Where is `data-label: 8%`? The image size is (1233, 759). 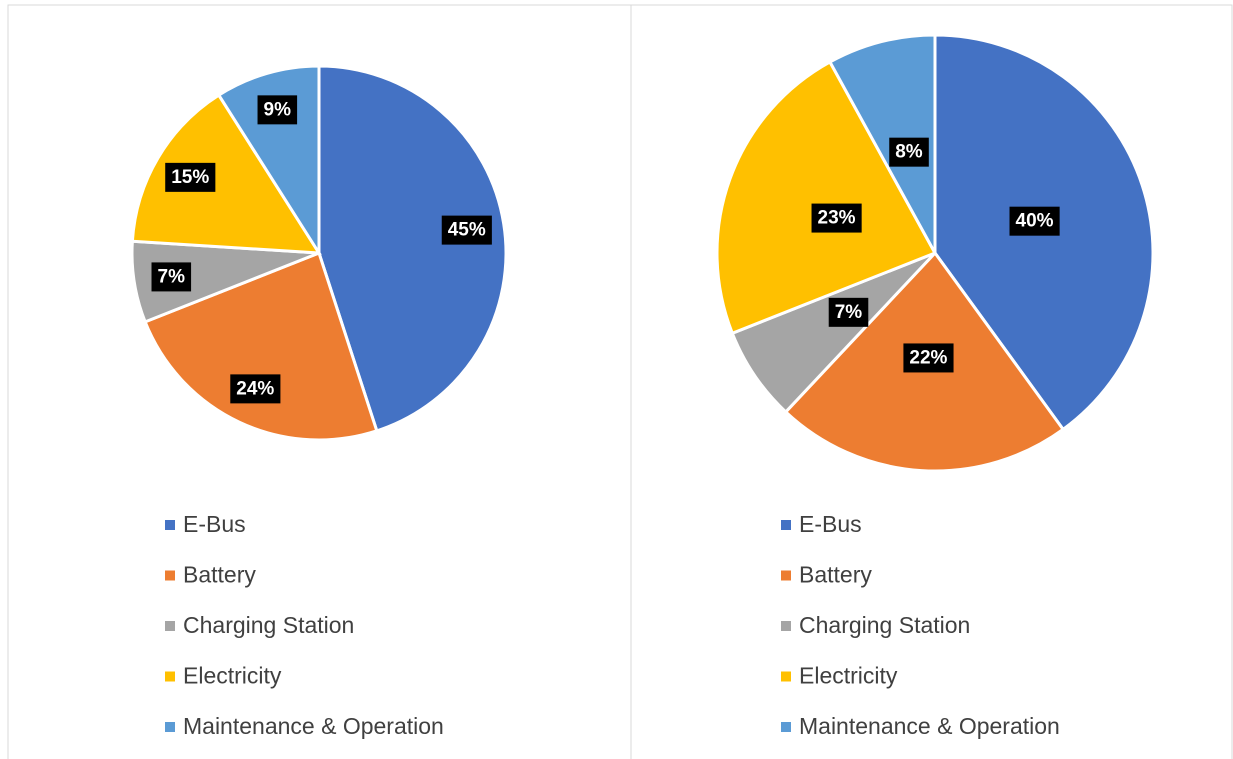 data-label: 8% is located at coordinates (909, 152).